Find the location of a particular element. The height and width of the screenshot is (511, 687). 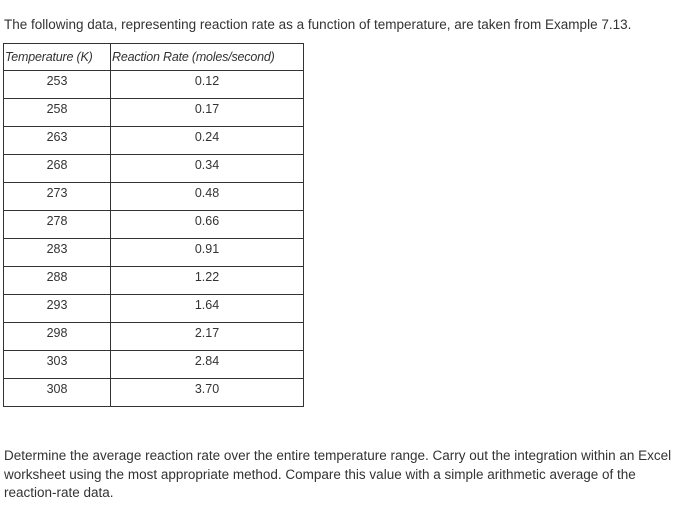

temperature-cell: 268 is located at coordinates (57, 168).